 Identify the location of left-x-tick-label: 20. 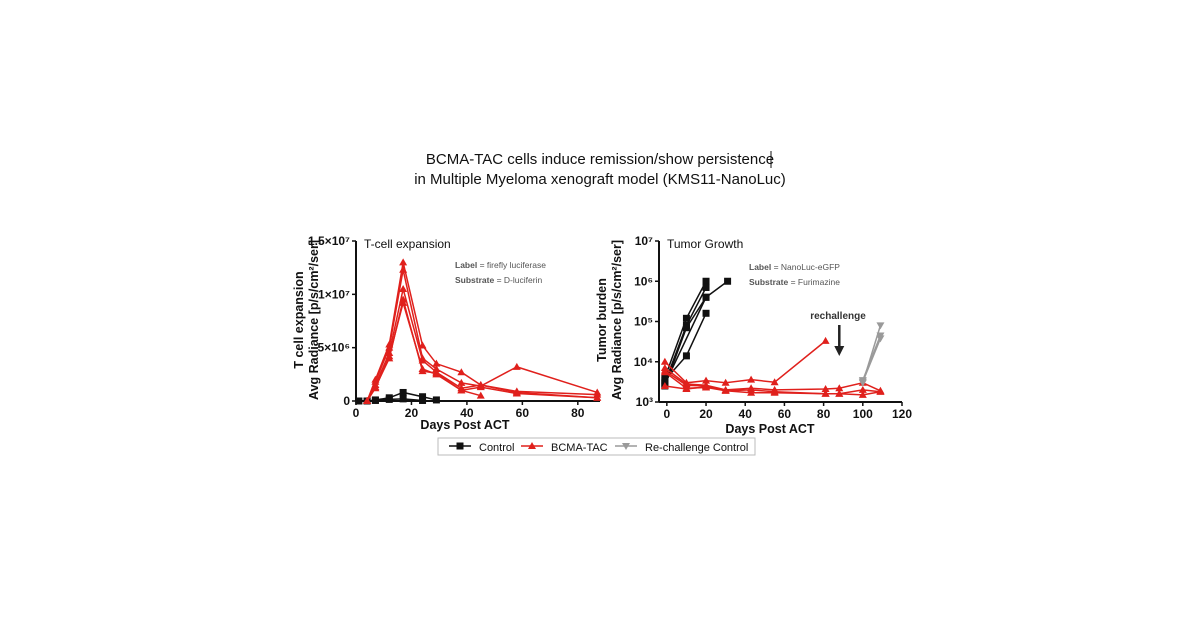
(412, 413).